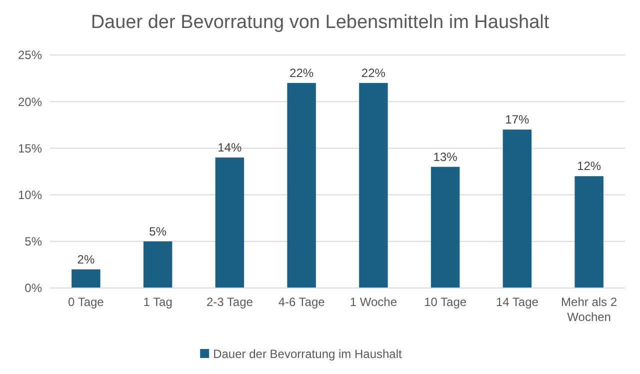 The height and width of the screenshot is (374, 640). I want to click on y-tick-label: 20%, so click(30, 101).